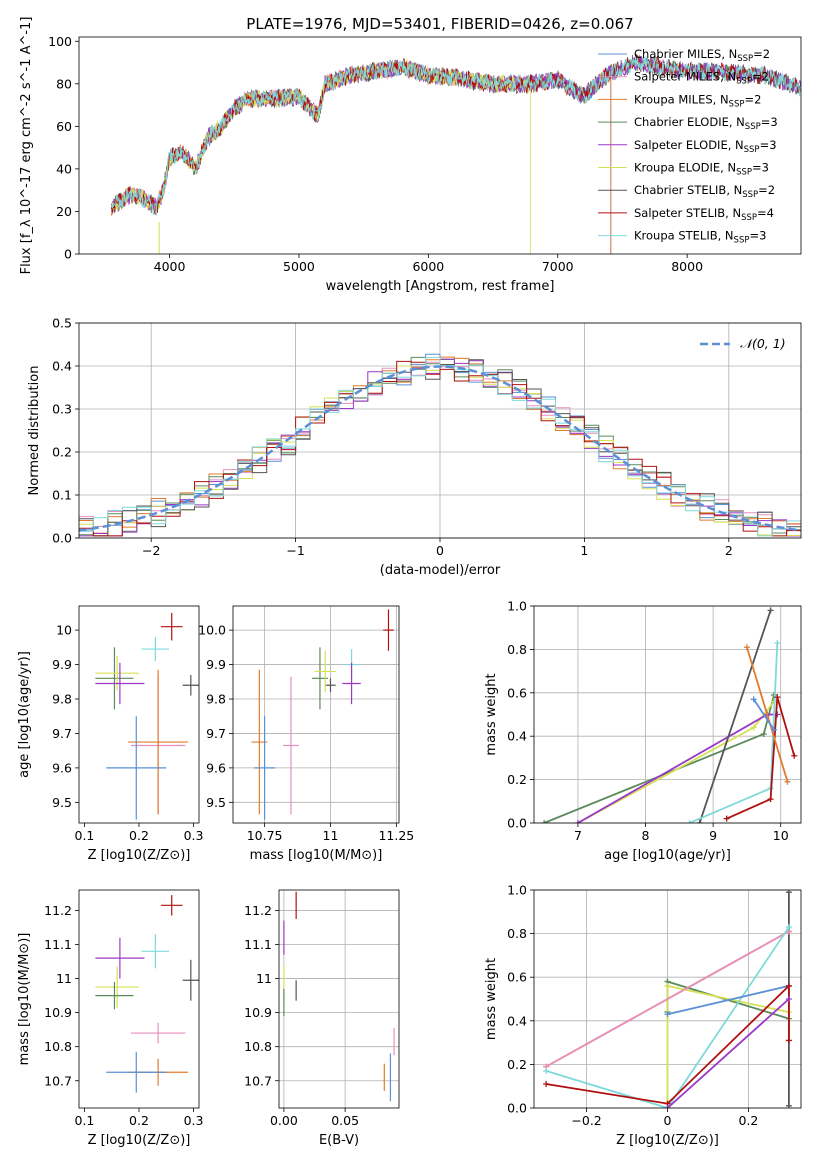 This screenshot has height=1170, width=819. Describe the element at coordinates (170, 266) in the screenshot. I see `x-tick-label: 4000` at that location.